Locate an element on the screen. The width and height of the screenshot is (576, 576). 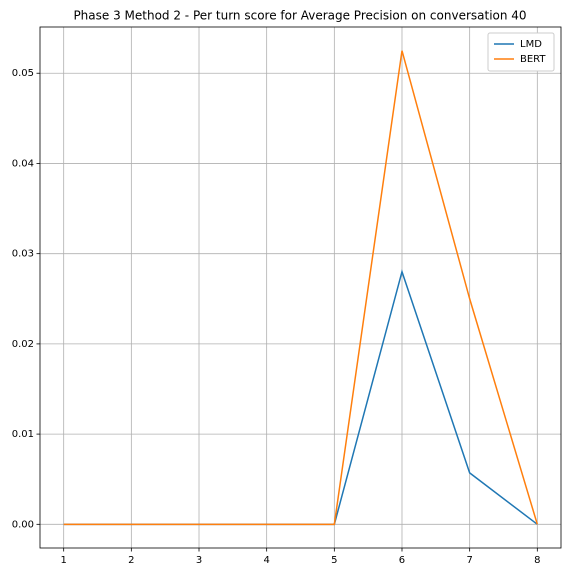
y-tick-label: 0.02 is located at coordinates (23, 344).